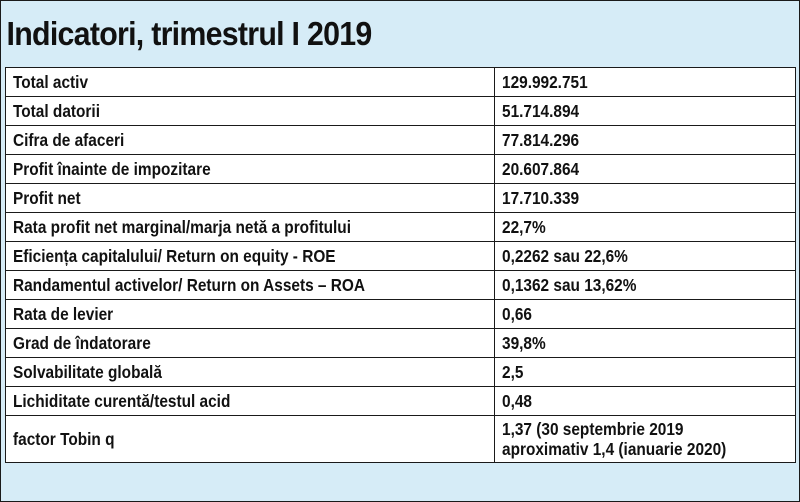  What do you see at coordinates (645, 140) in the screenshot?
I see `row-value: 77.814.296` at bounding box center [645, 140].